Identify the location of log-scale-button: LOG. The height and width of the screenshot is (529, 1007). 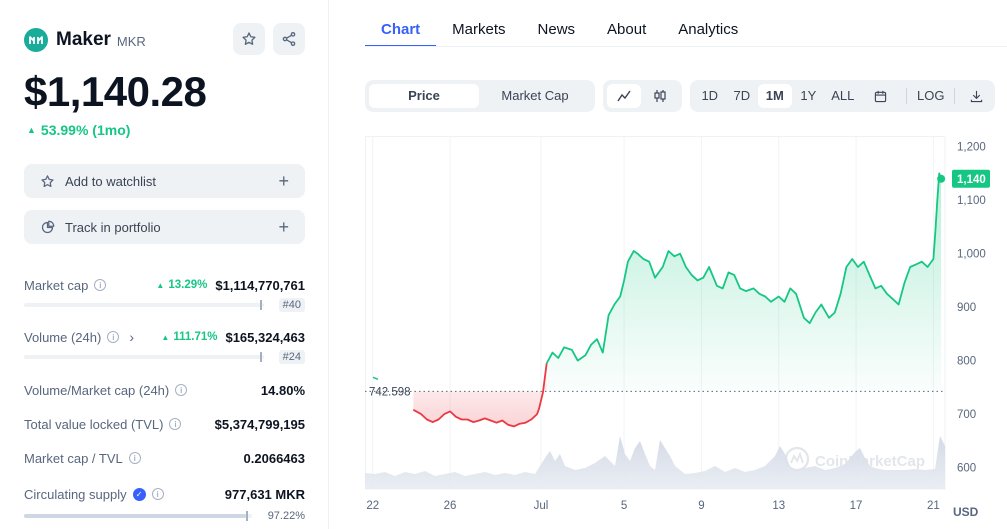
(930, 95).